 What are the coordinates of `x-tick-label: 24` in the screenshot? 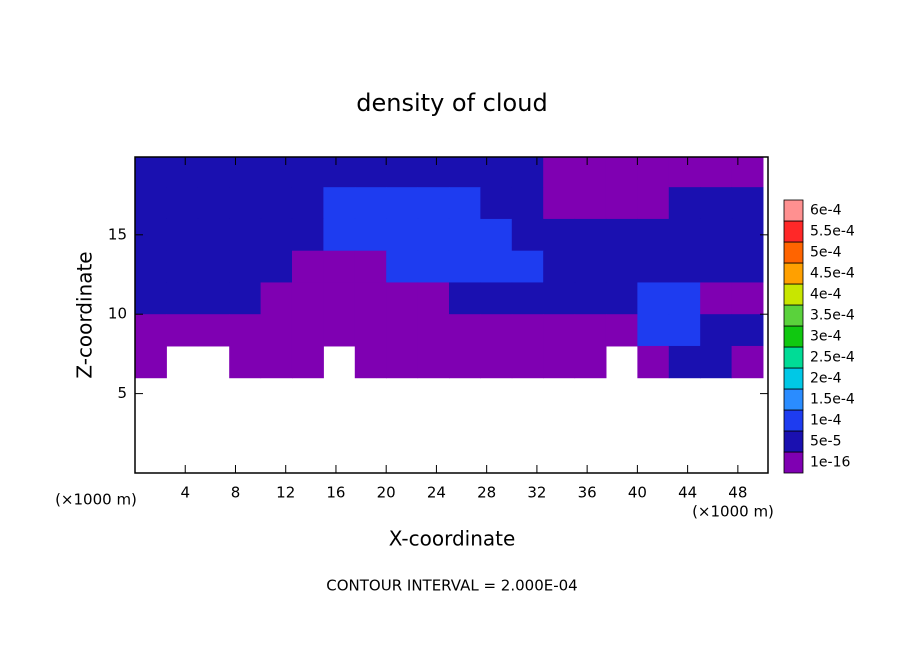 It's located at (436, 493).